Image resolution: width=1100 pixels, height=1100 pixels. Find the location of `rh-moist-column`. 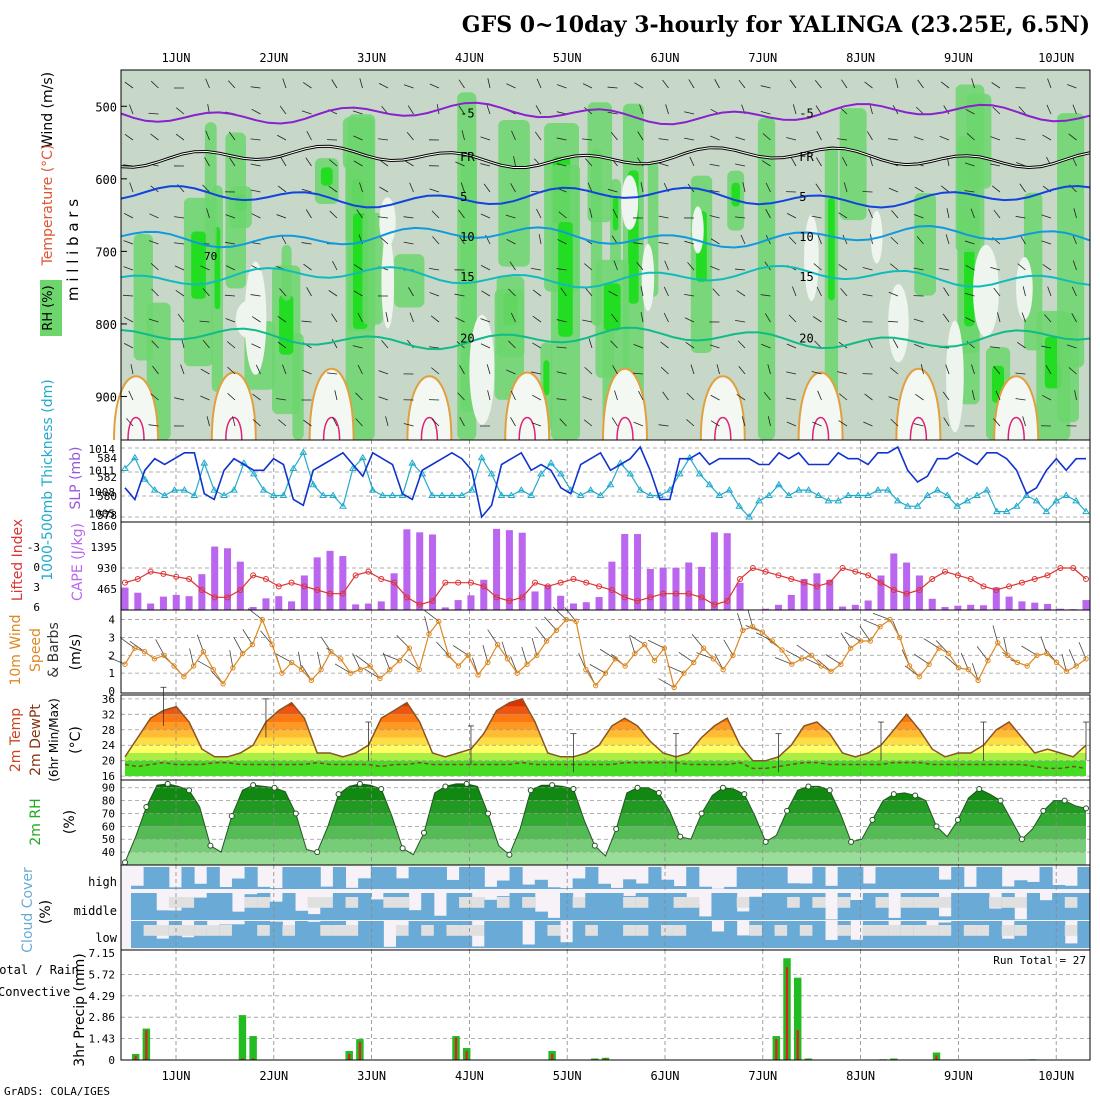

rh-moist-column is located at coordinates (509, 344).